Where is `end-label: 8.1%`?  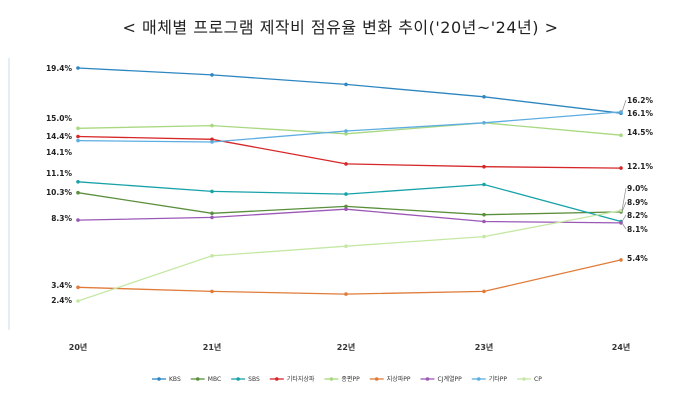
end-label: 8.1% is located at coordinates (637, 229).